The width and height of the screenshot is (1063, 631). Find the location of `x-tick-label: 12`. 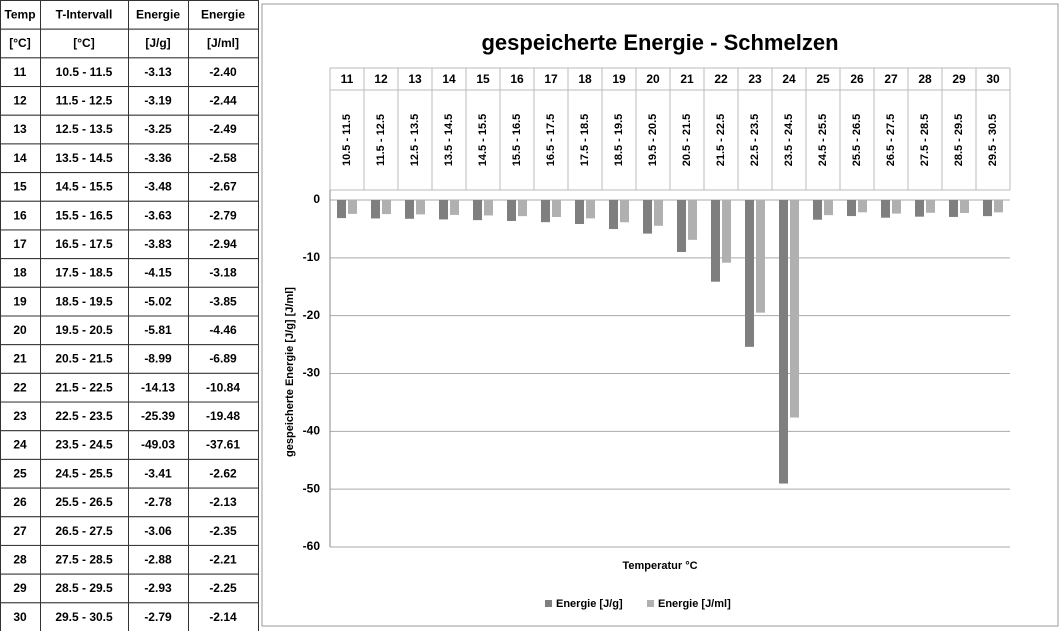

x-tick-label: 12 is located at coordinates (381, 79).